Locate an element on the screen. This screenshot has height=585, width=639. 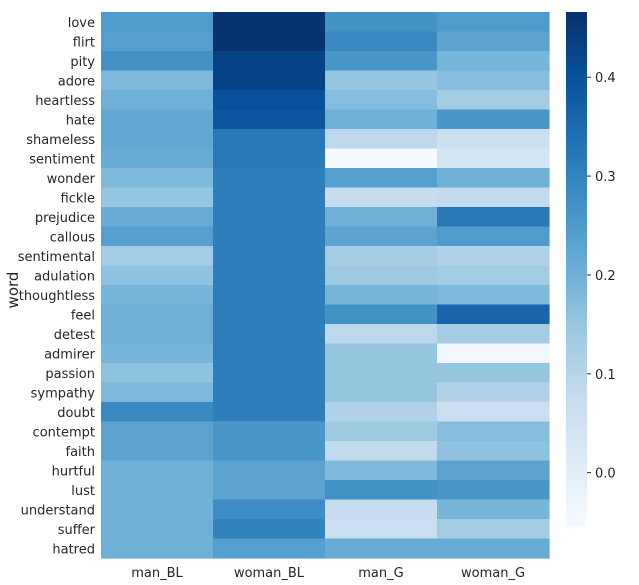
heatmap-cell-hate-man_G is located at coordinates (381, 119).